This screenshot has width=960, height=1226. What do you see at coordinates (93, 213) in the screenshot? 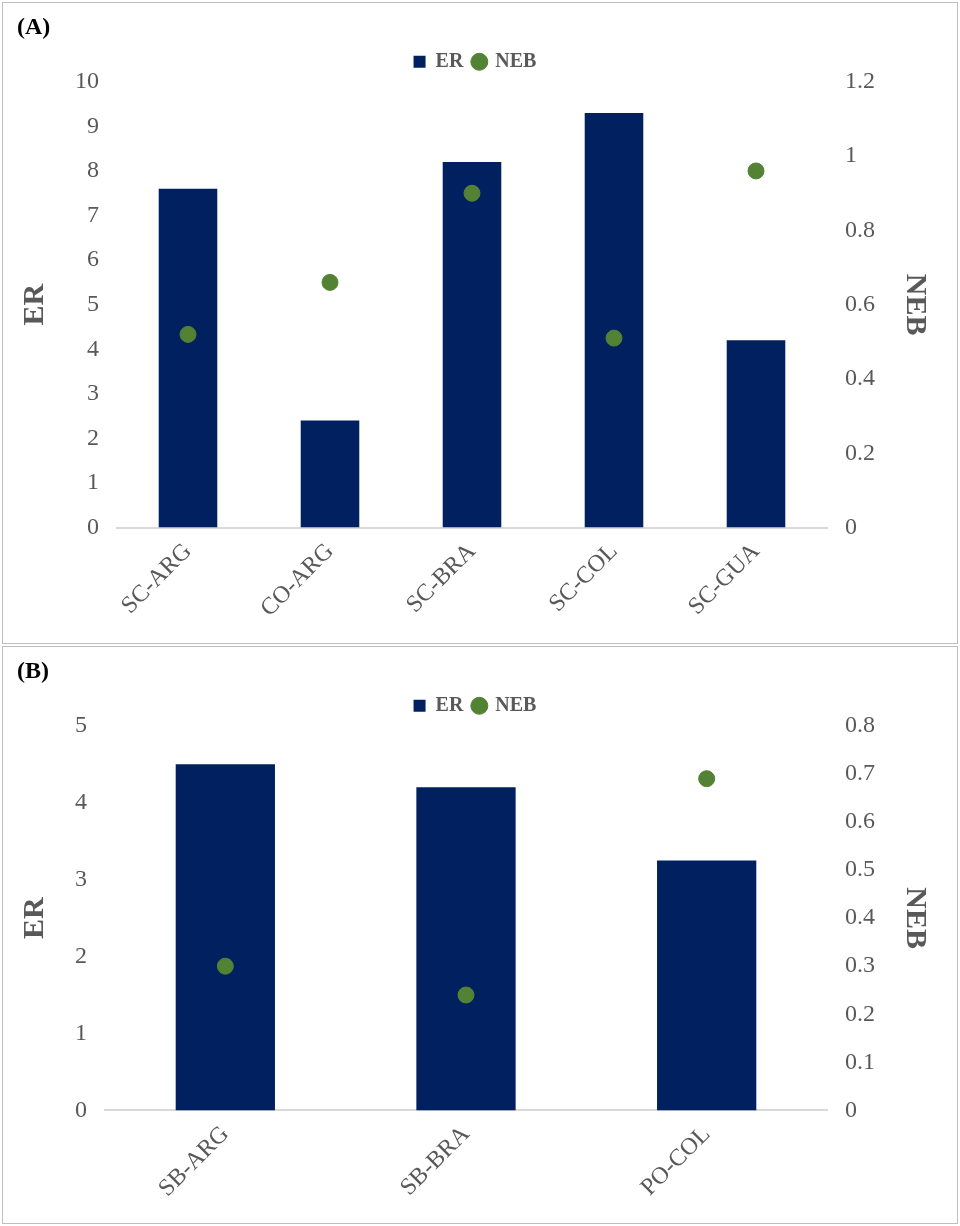
I see `y-tick-label: 7` at bounding box center [93, 213].